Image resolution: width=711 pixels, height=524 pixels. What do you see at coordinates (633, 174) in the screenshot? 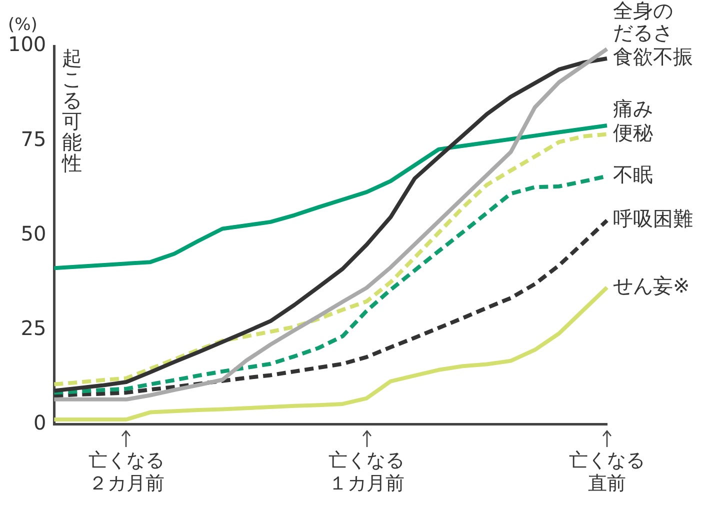
I see `series-label: 不眠` at bounding box center [633, 174].